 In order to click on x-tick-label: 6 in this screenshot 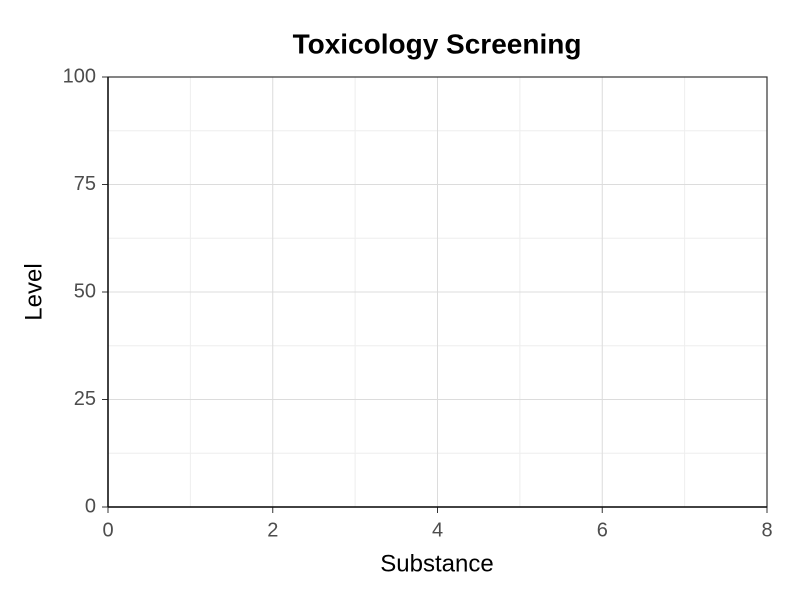, I will do `click(602, 530)`.